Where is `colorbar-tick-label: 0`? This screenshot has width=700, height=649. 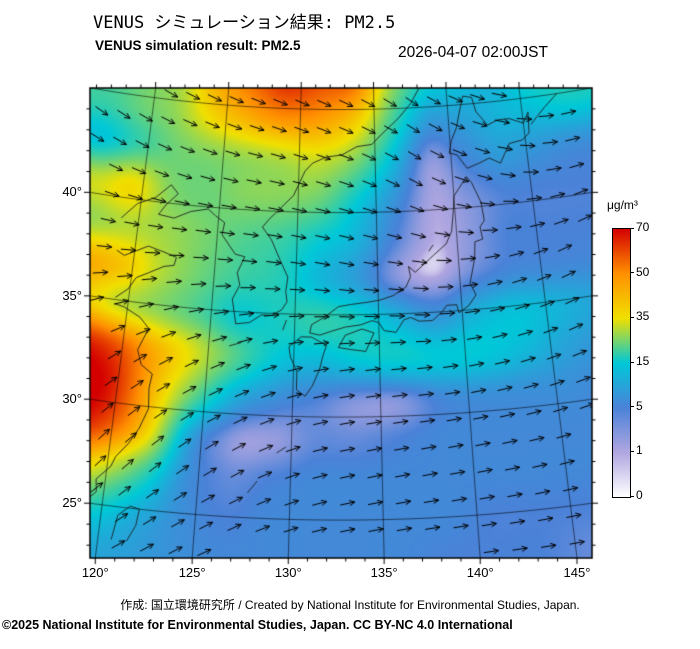 colorbar-tick-label: 0 is located at coordinates (639, 495).